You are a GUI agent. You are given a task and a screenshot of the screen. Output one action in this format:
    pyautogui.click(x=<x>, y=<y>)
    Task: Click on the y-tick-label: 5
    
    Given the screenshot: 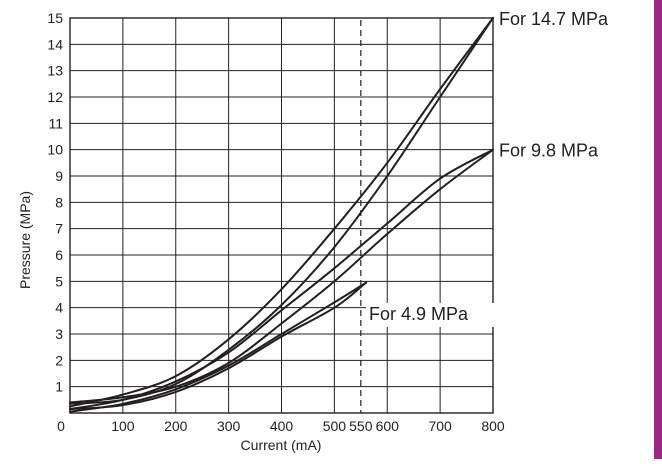 What is the action you would take?
    pyautogui.click(x=59, y=281)
    